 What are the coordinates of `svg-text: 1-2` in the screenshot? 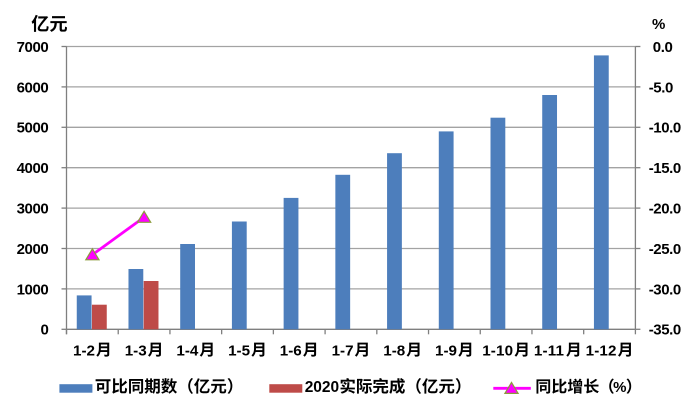 It's located at (84, 350).